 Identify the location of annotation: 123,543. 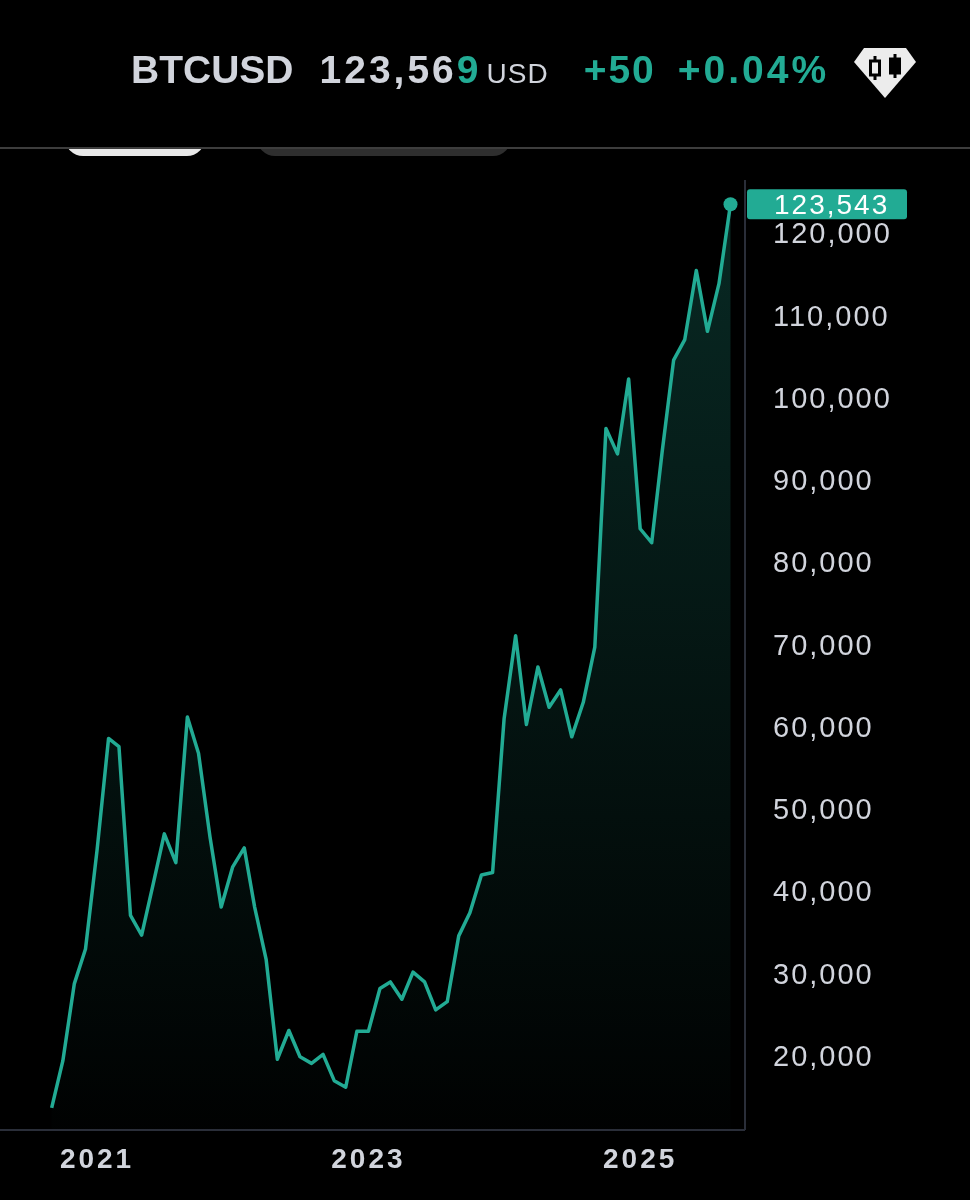
(832, 204).